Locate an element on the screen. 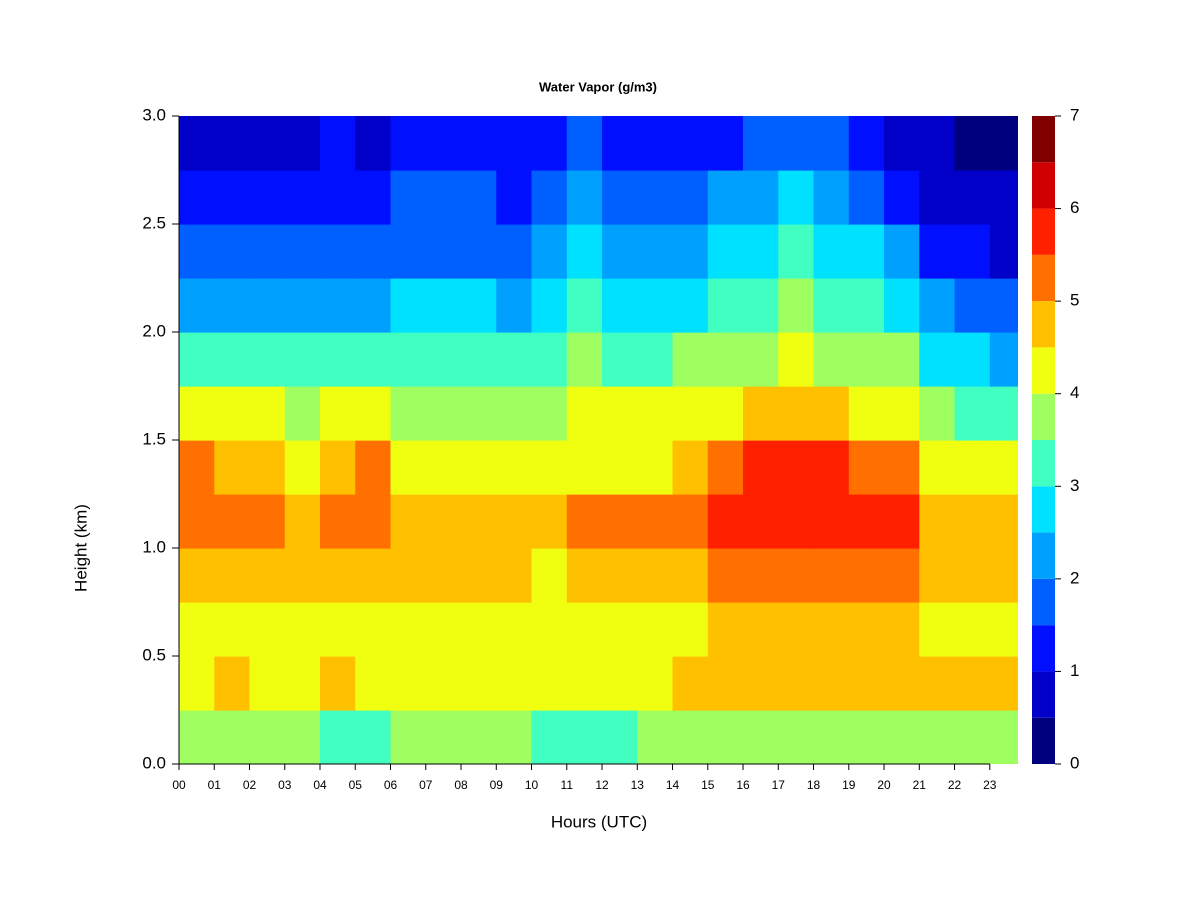  x-tick-label: 16 is located at coordinates (743, 785).